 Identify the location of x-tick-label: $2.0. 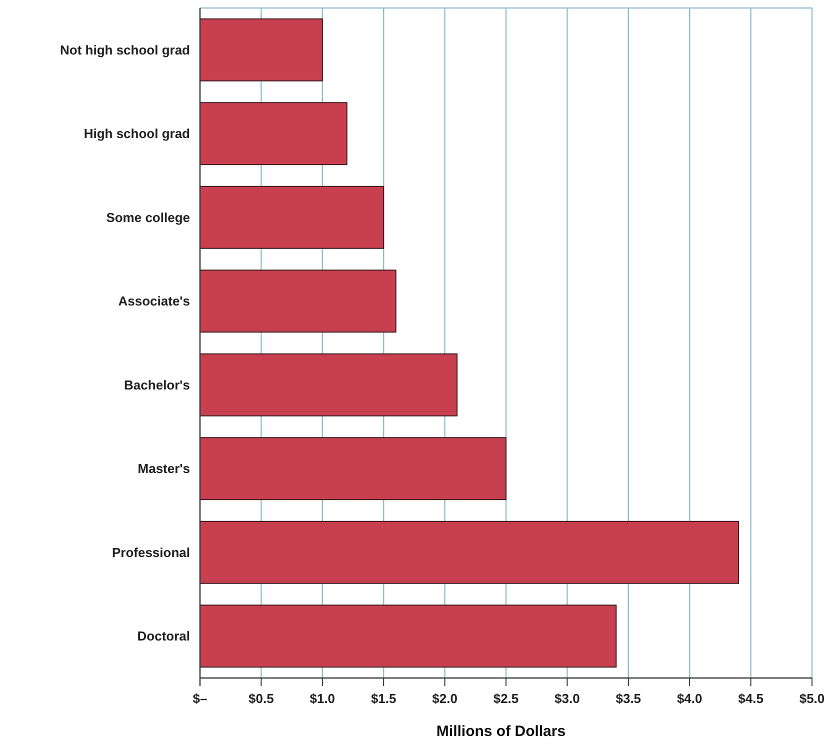
(445, 698).